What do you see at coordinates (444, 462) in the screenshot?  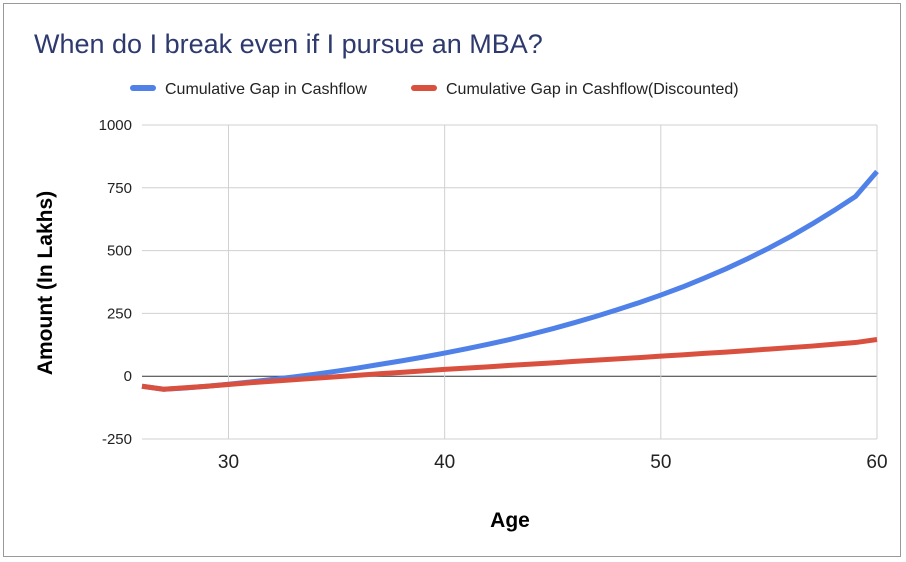 I see `x-tick-label: 40` at bounding box center [444, 462].